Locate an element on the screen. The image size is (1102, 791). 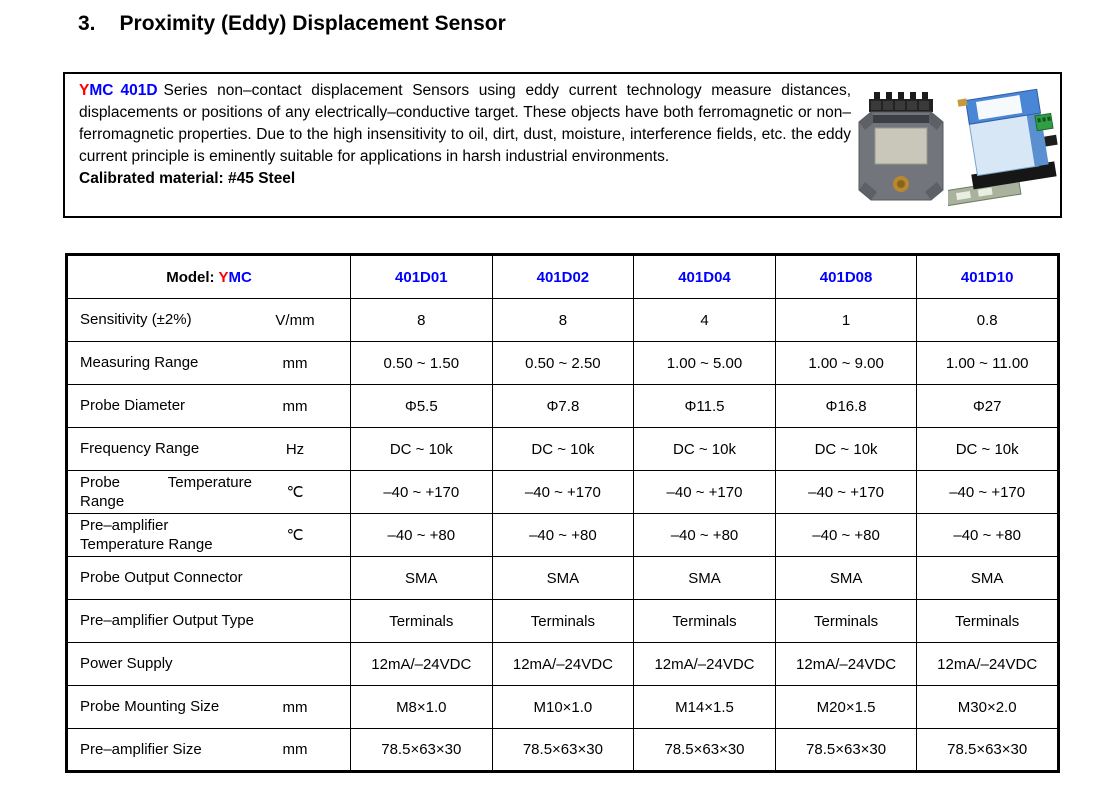
parameter-cell: Sensitivity (±2%) V/mm is located at coordinates (208, 320).